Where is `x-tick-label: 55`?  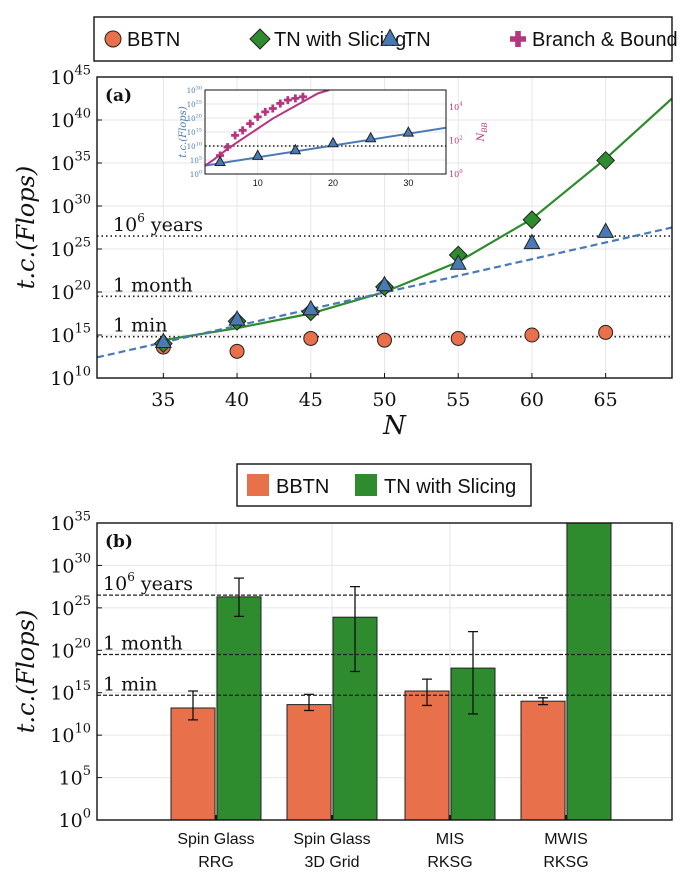
x-tick-label: 55 is located at coordinates (458, 400).